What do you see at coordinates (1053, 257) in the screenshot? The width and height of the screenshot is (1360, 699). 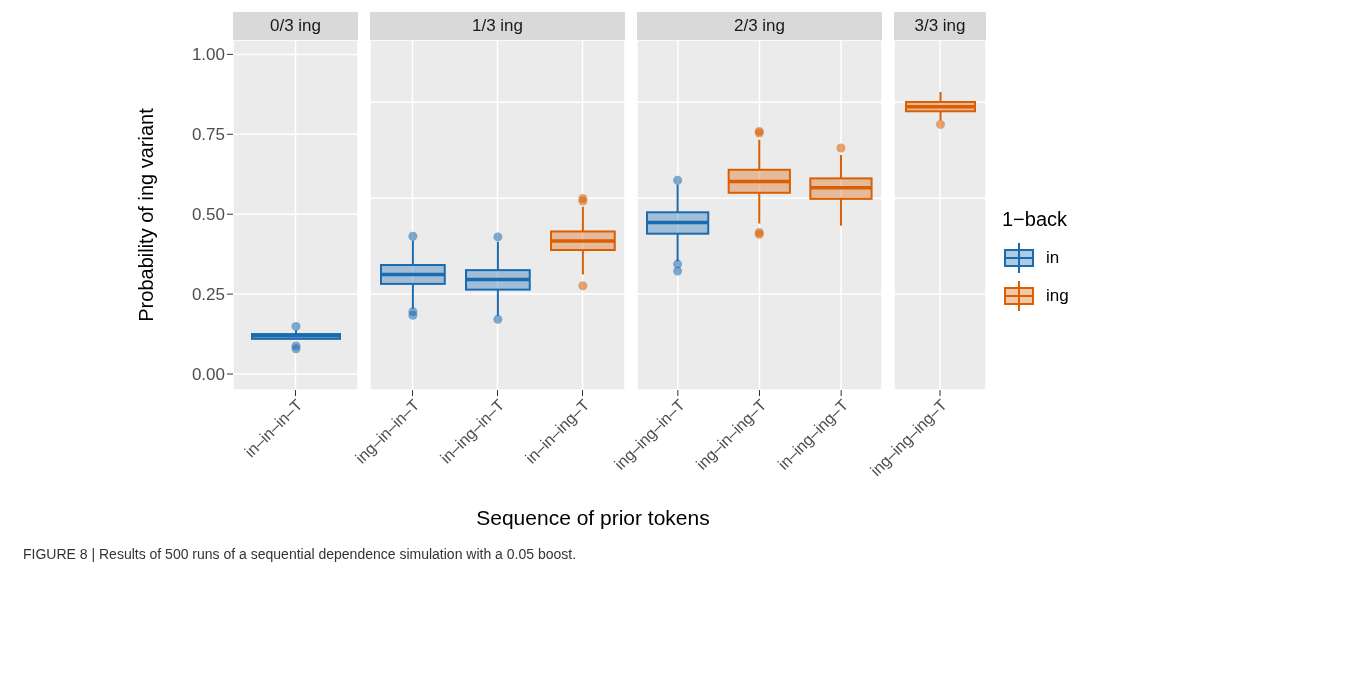 I see `legend-label: in` at bounding box center [1053, 257].